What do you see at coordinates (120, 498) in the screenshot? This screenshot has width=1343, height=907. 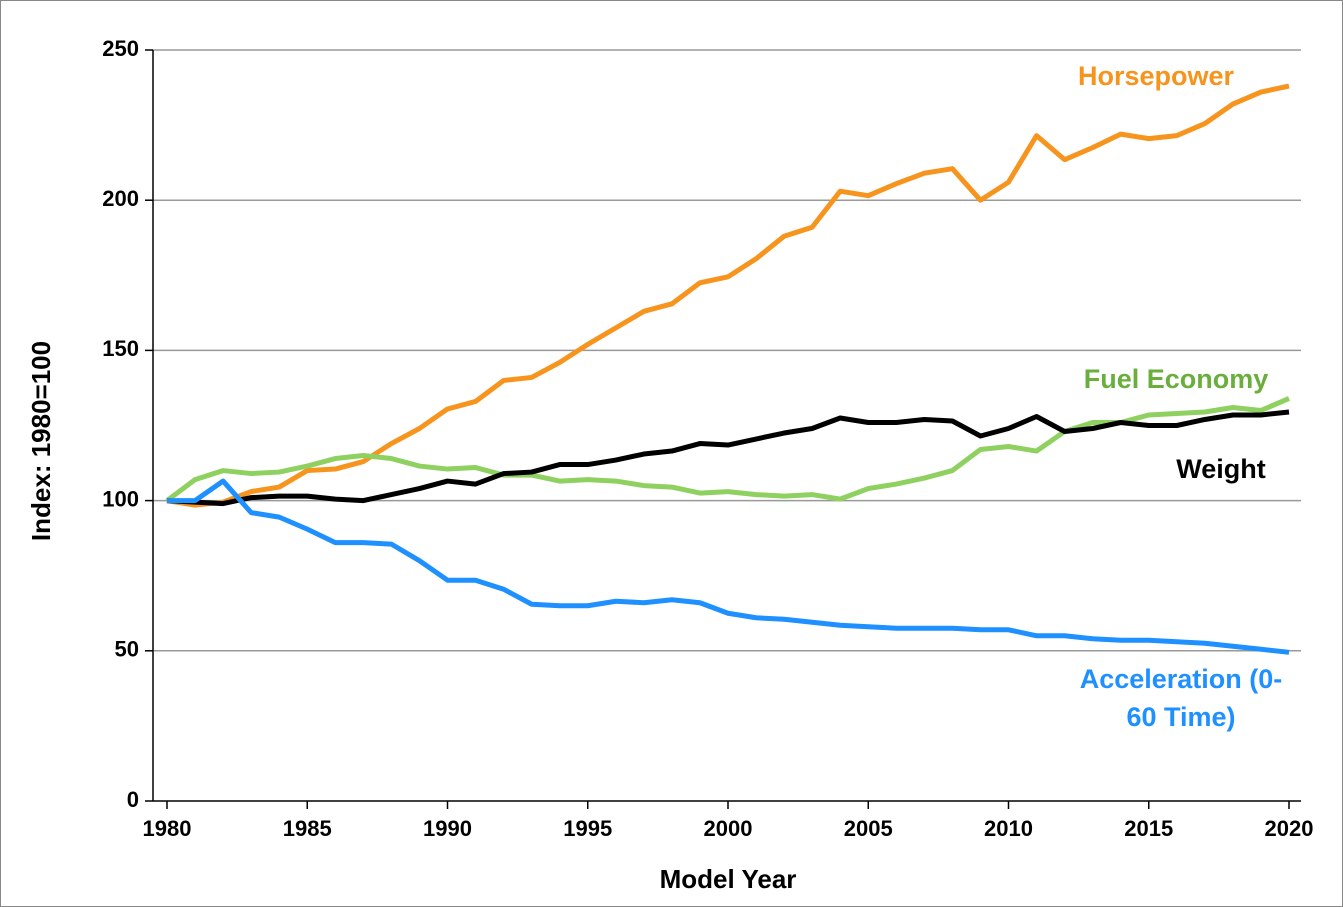 I see `y-tick-label: 100` at bounding box center [120, 498].